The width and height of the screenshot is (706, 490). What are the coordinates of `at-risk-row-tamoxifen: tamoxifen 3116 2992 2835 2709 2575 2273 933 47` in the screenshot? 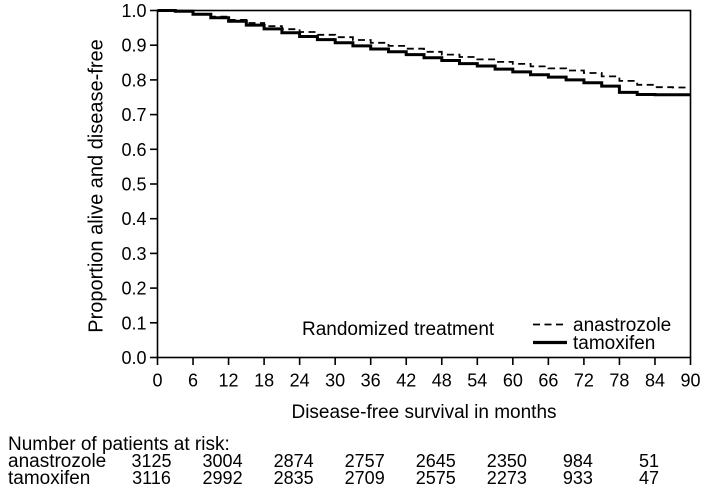 It's located at (353, 478).